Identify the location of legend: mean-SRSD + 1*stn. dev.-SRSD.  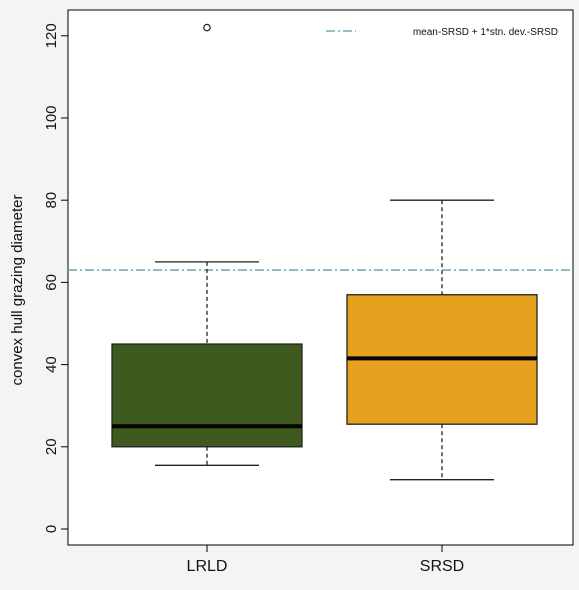
(442, 32).